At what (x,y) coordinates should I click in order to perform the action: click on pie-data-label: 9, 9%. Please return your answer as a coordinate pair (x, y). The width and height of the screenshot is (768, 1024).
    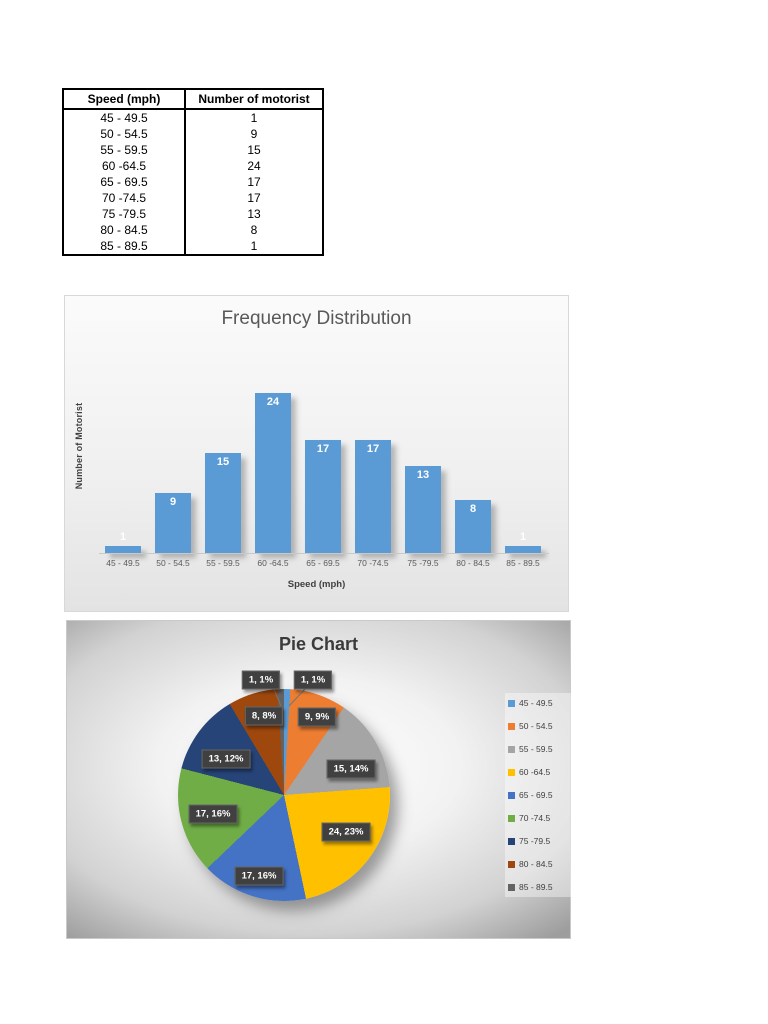
    Looking at the image, I should click on (317, 717).